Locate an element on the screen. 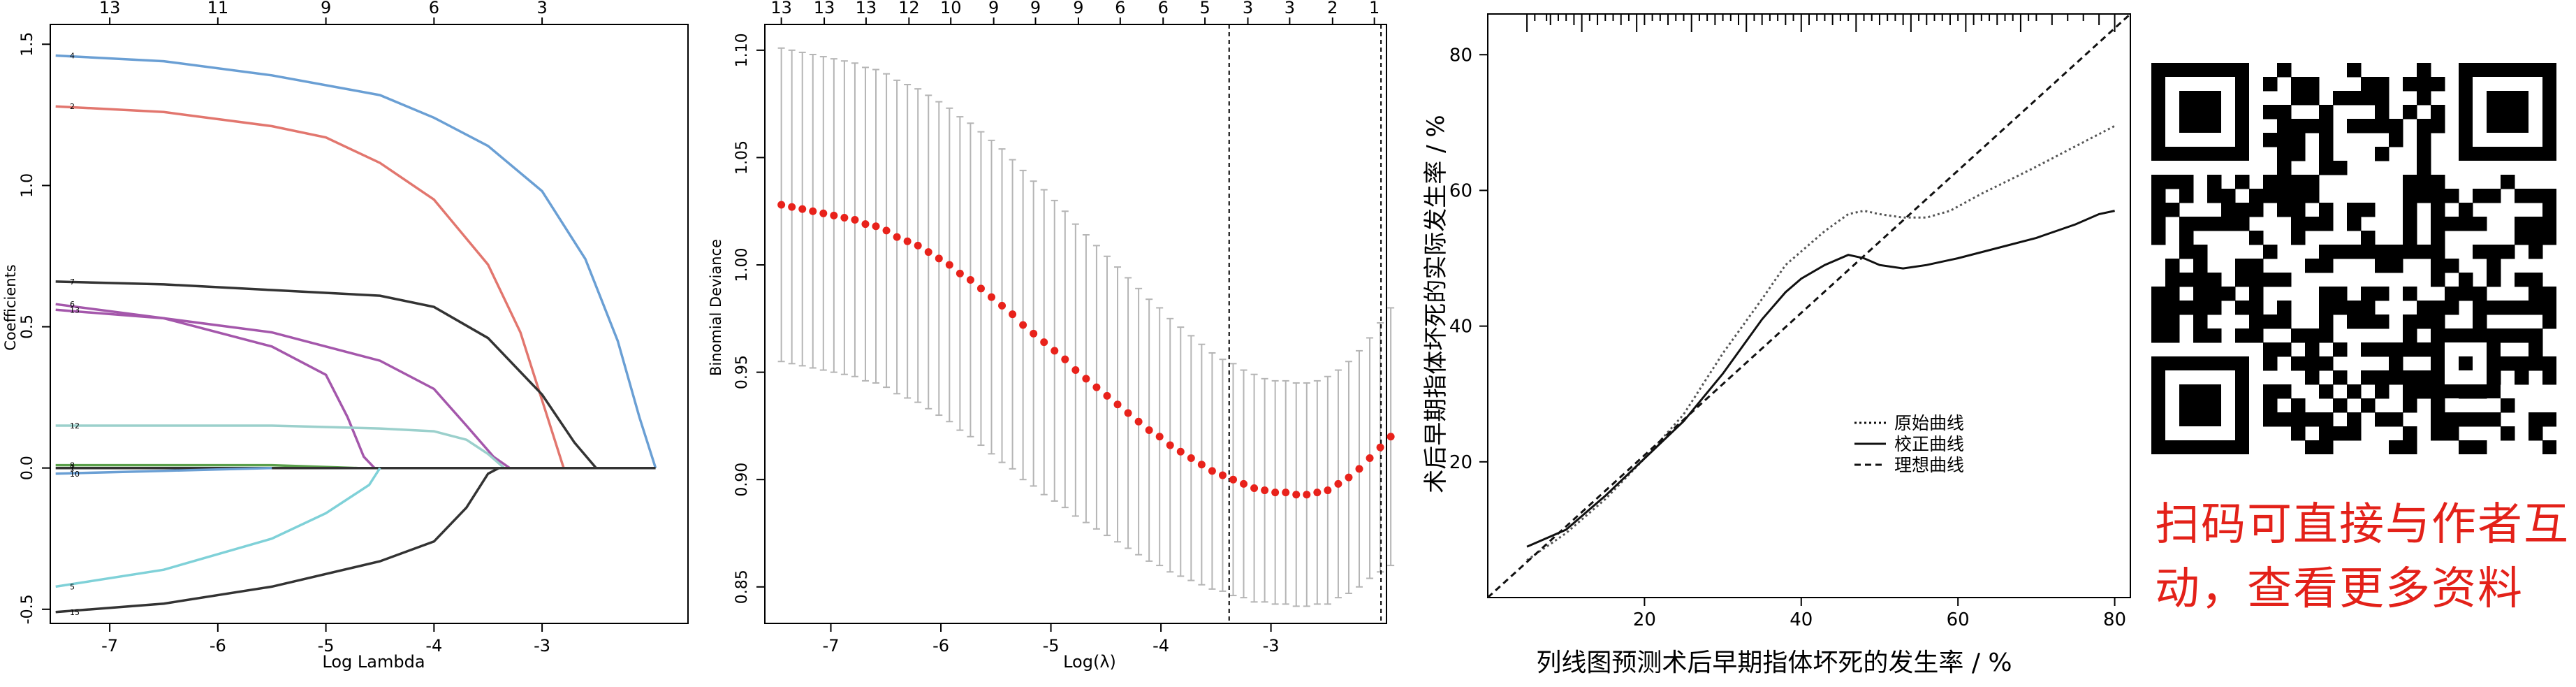 The width and height of the screenshot is (2576, 687). x-tick-label: -3 is located at coordinates (542, 646).